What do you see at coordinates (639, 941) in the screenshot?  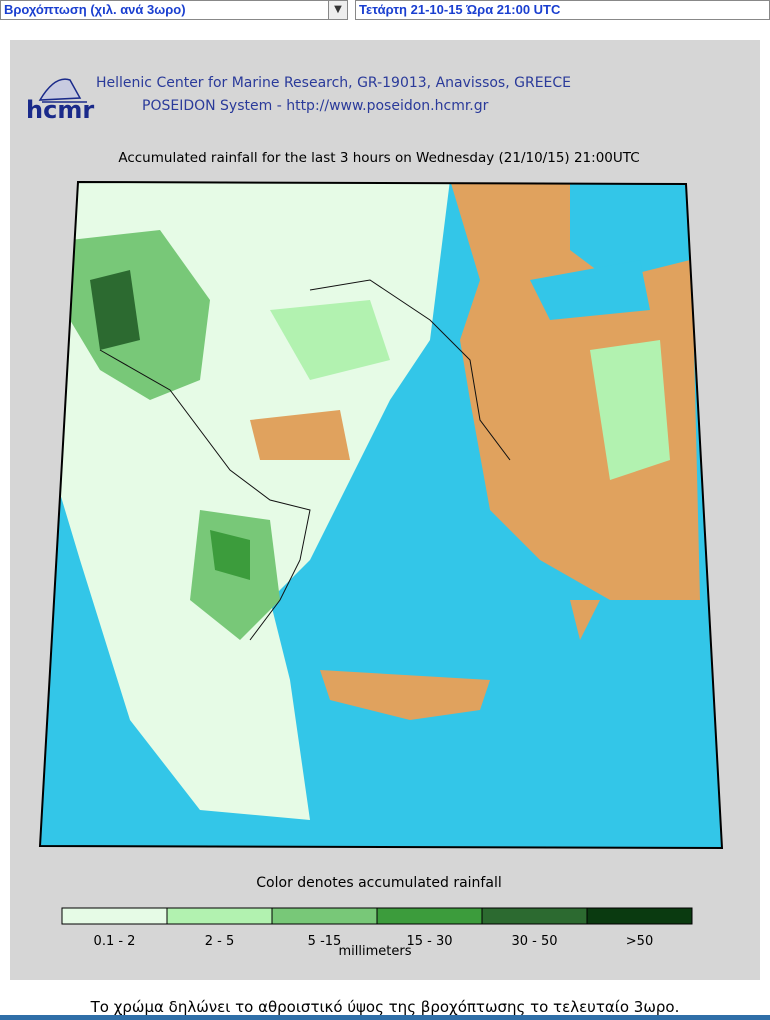 I see `legend-label: >50` at bounding box center [639, 941].